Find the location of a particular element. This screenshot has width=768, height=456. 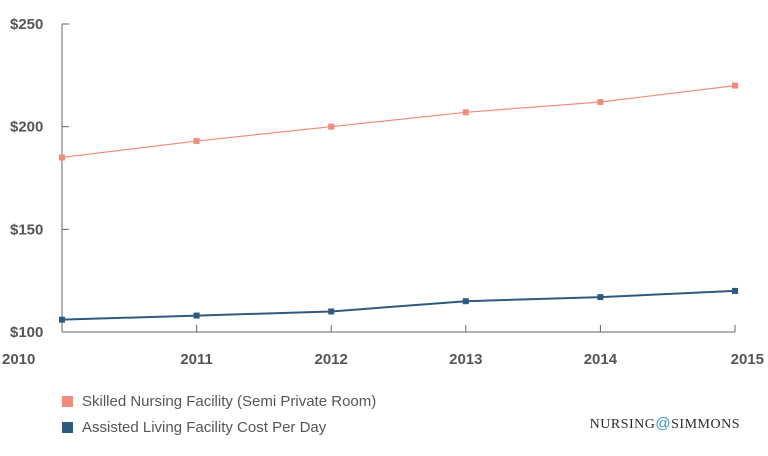

brand-logo-right: SIMMONS is located at coordinates (705, 424).